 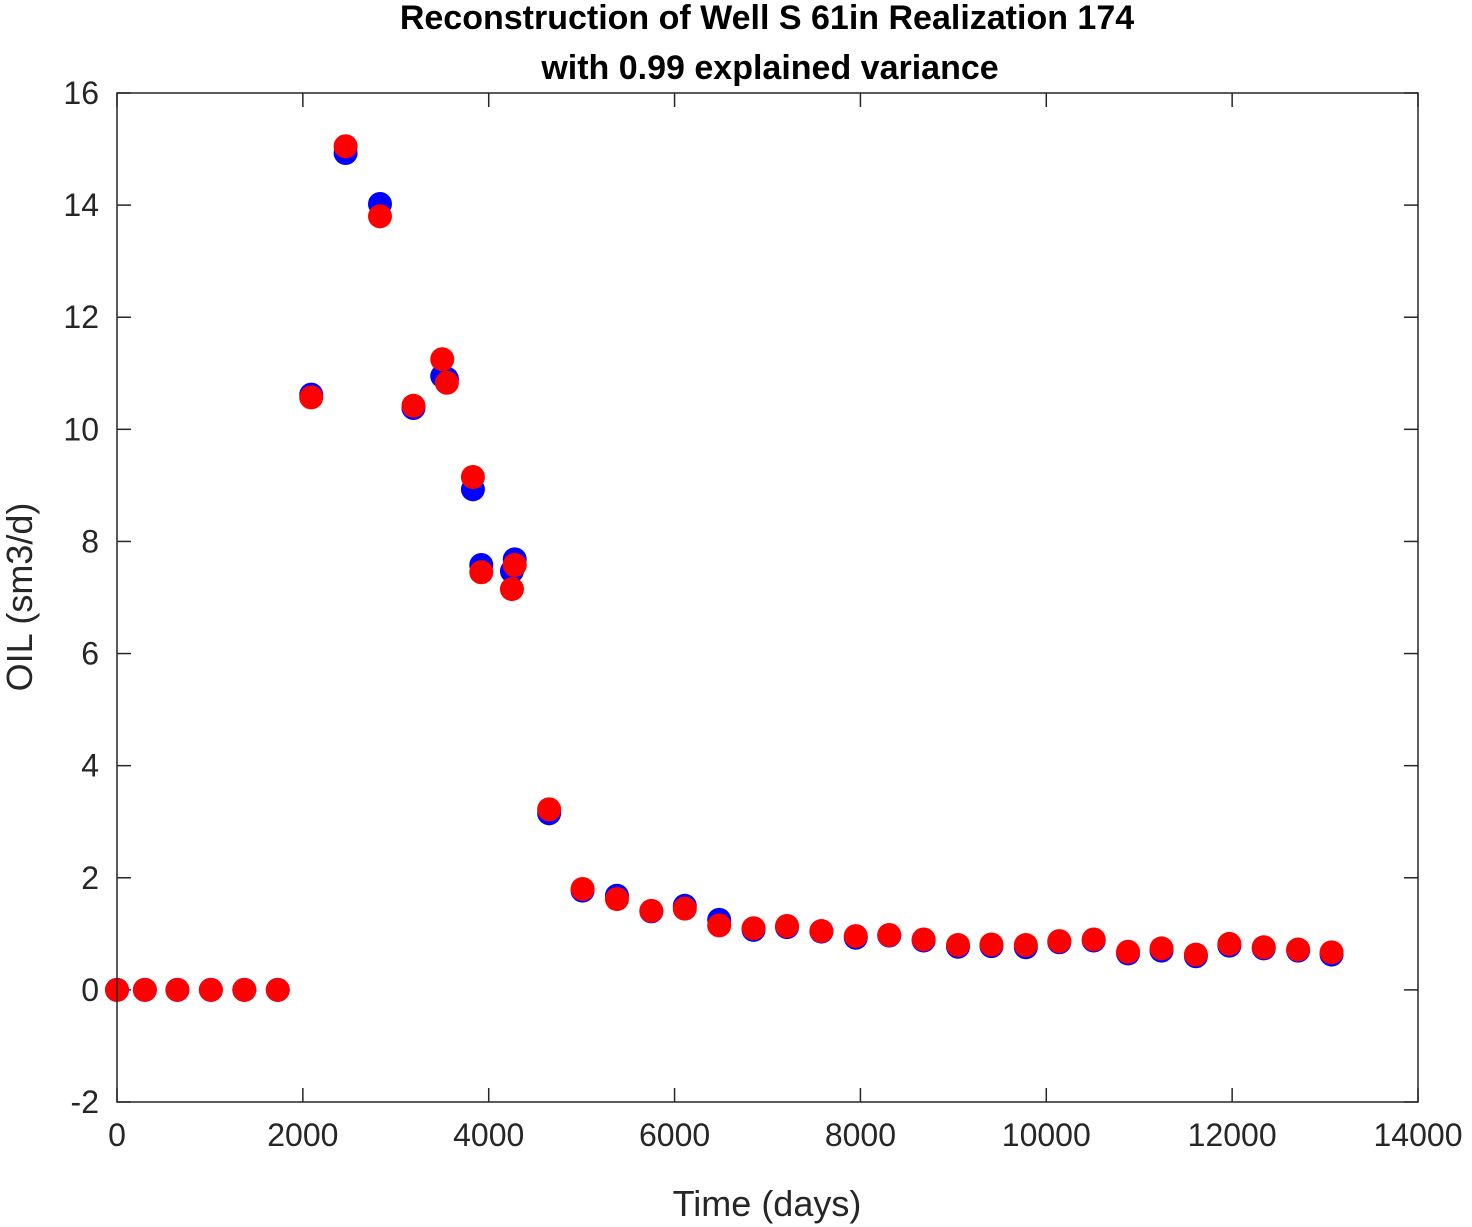 I want to click on x-tick-label: 0, so click(x=117, y=1135).